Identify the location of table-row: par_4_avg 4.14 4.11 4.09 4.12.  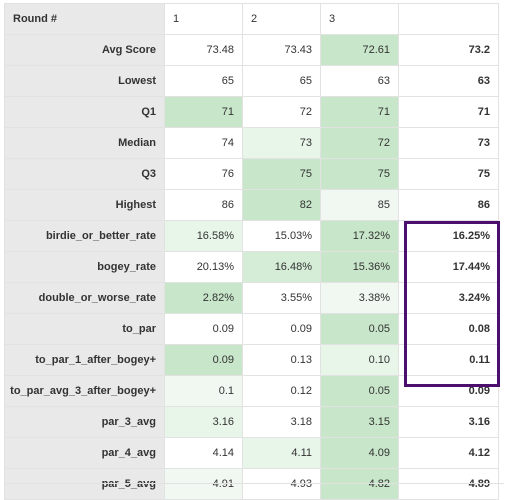
(251, 453).